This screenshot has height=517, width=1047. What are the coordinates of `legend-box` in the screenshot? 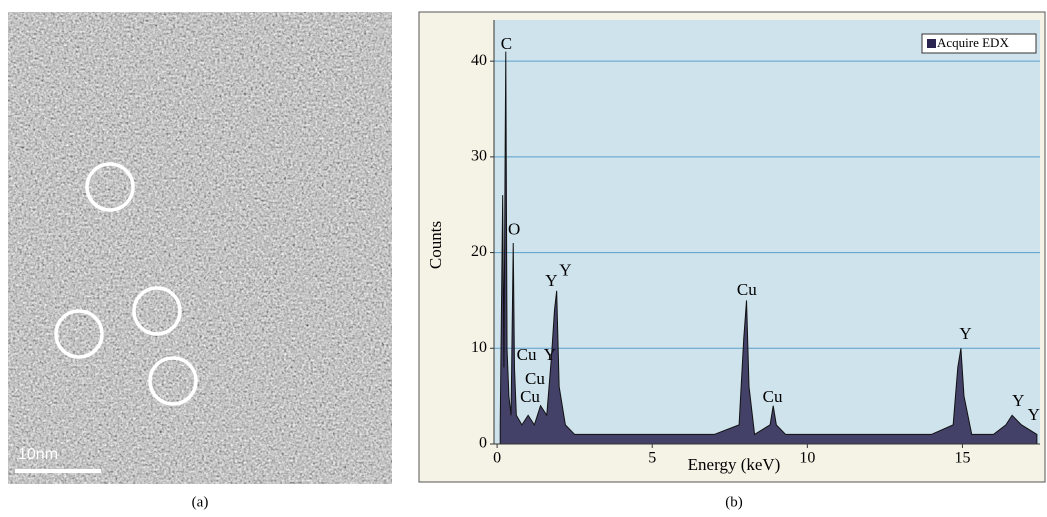 It's located at (979, 43).